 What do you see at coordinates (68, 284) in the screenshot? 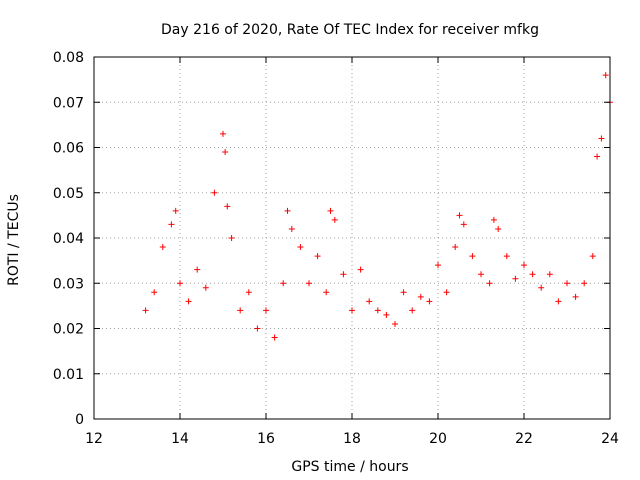
I see `y-tick-label: 0.03` at bounding box center [68, 284].